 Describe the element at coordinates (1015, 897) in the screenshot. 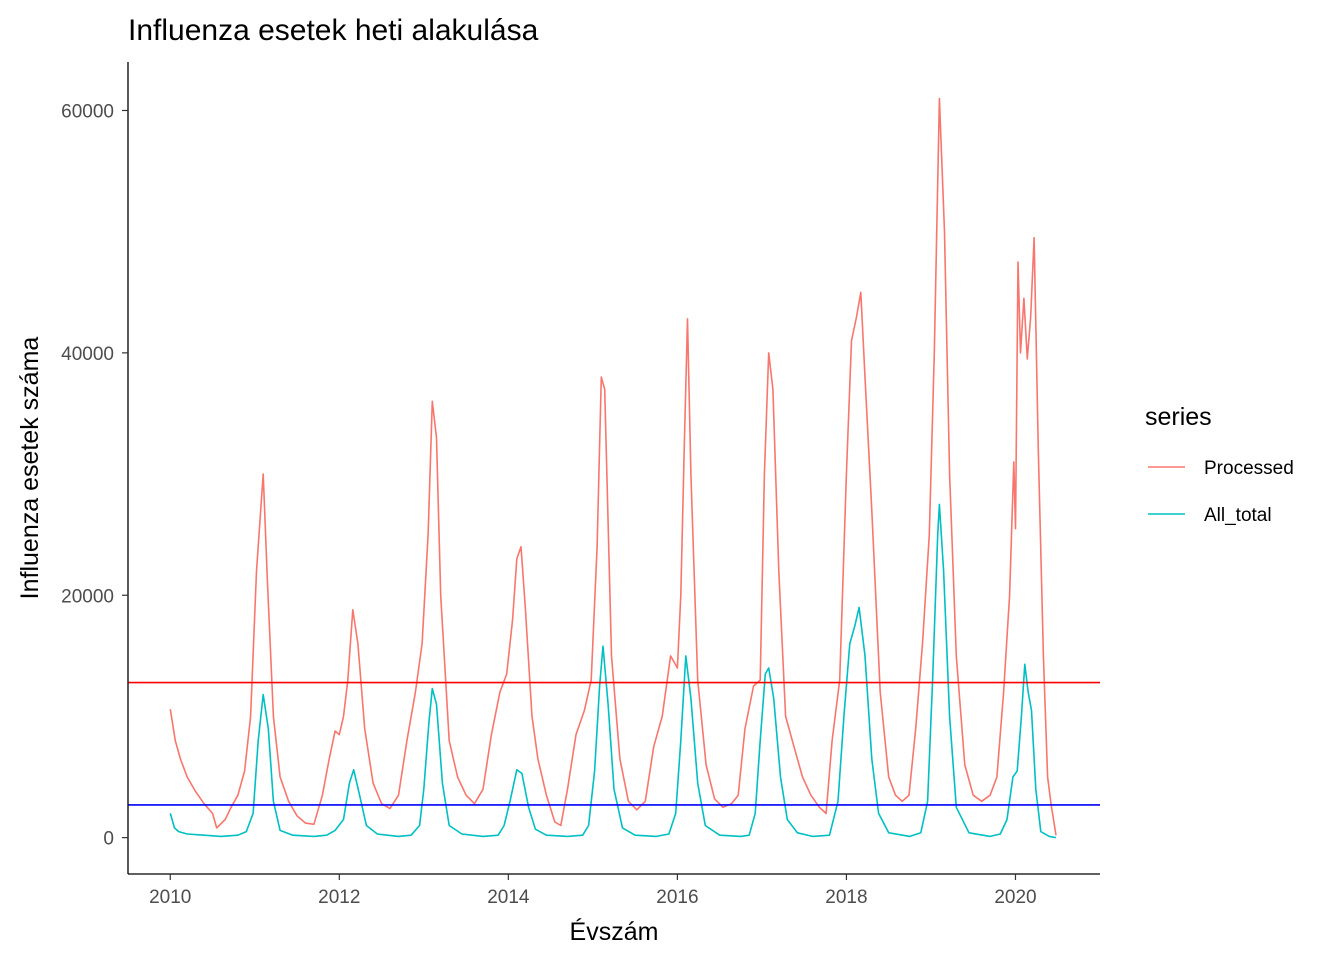

I see `x-tick-label: 2020` at that location.